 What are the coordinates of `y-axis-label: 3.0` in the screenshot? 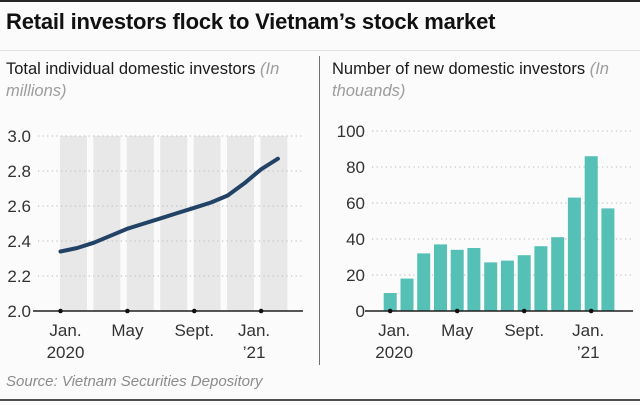 It's located at (19, 136).